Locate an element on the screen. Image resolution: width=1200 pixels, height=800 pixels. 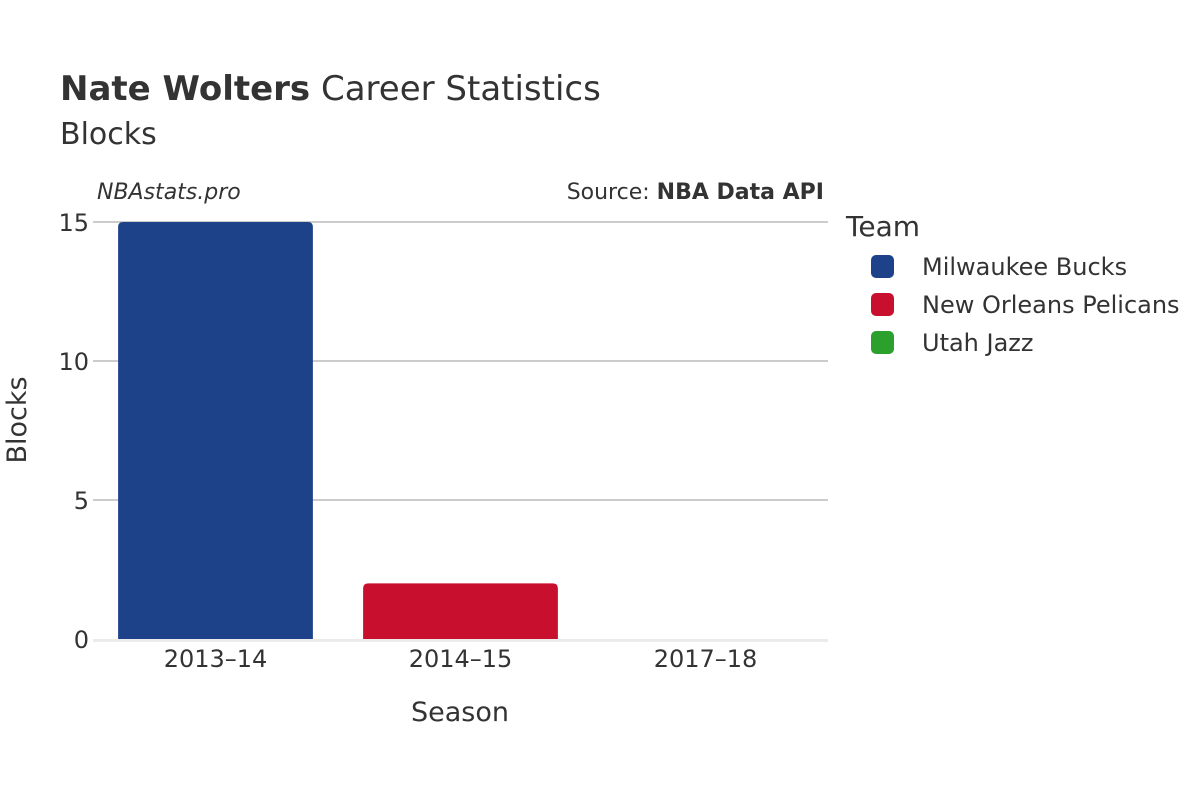
chart-subtitle: Blocks is located at coordinates (108, 134).